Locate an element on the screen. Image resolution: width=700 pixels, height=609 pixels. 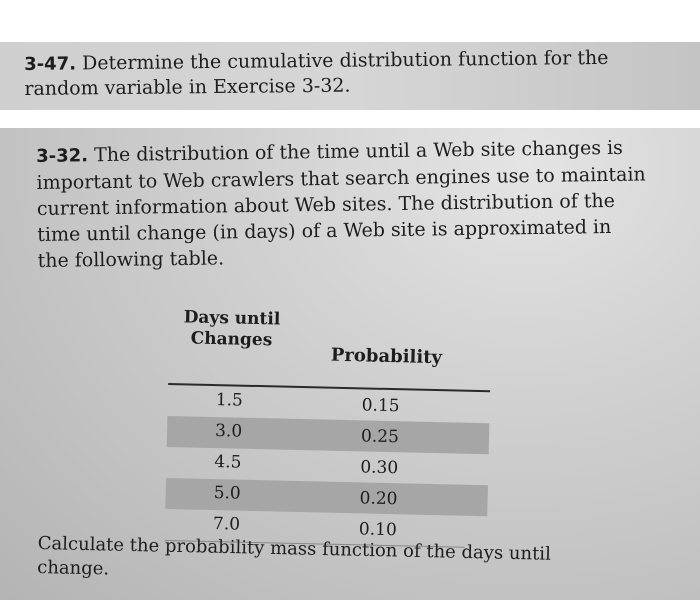
cell-days: 4.5 is located at coordinates (228, 462).